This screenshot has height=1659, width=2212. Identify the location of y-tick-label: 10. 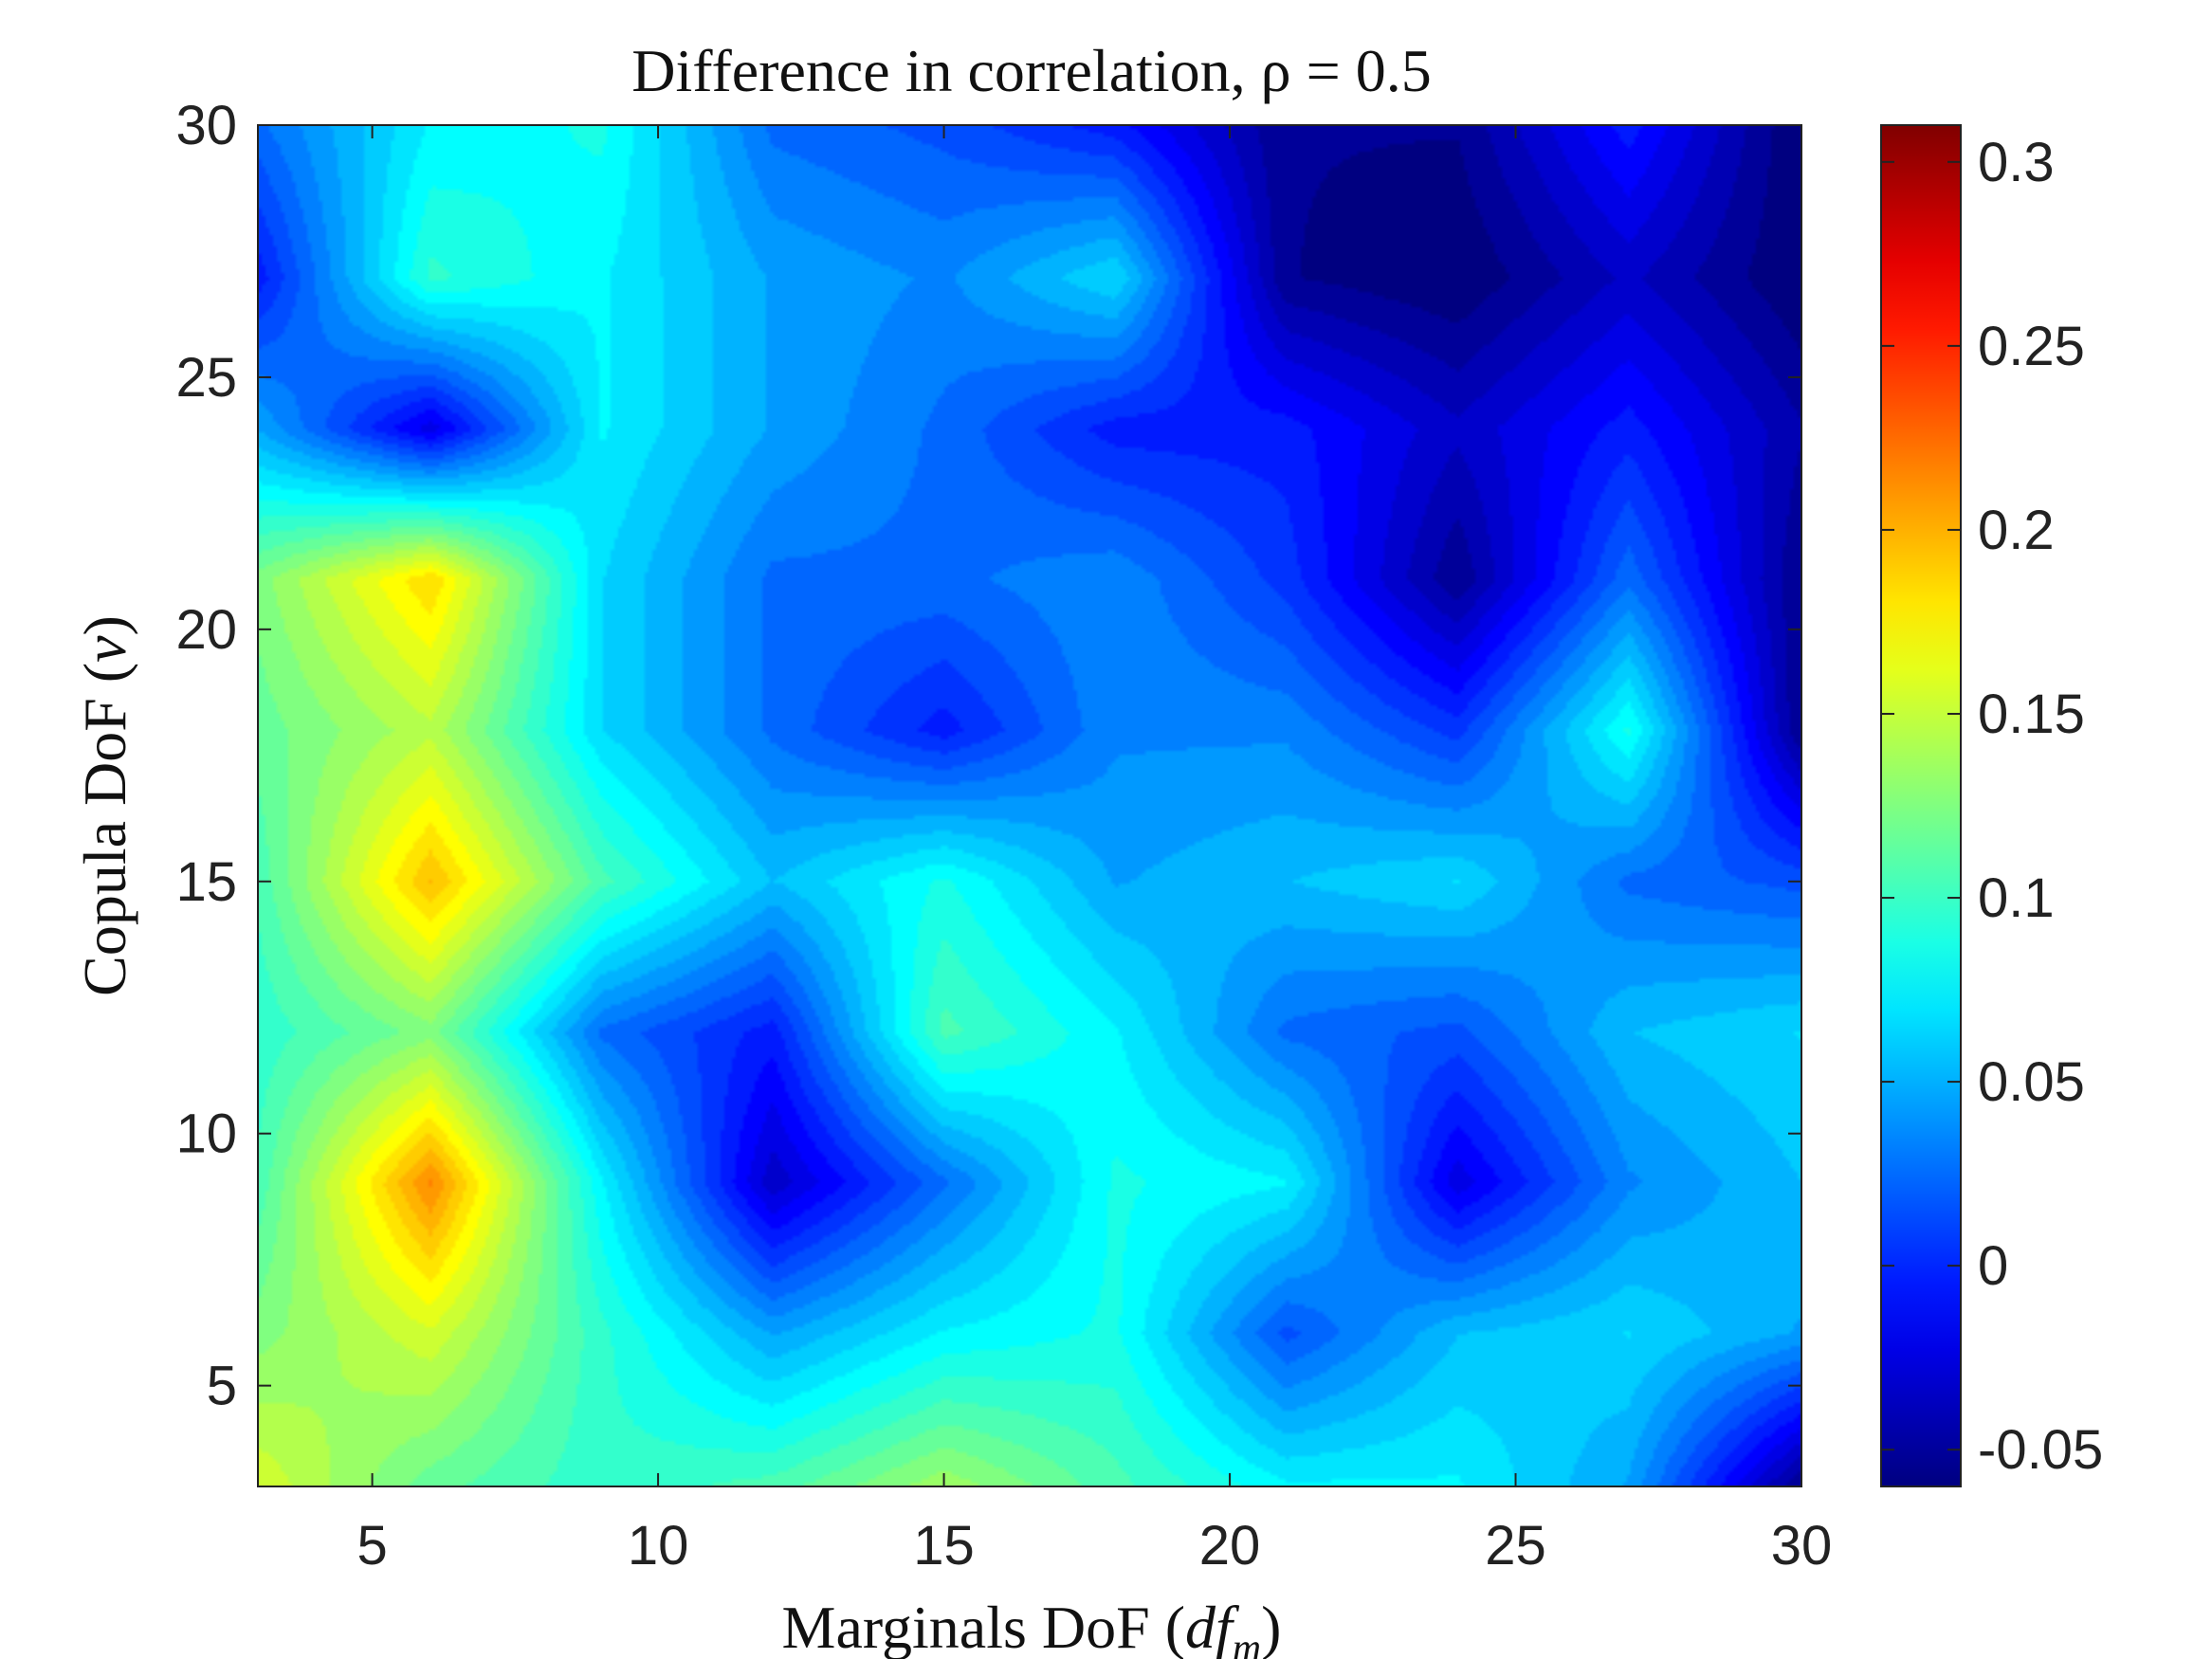
(206, 1134).